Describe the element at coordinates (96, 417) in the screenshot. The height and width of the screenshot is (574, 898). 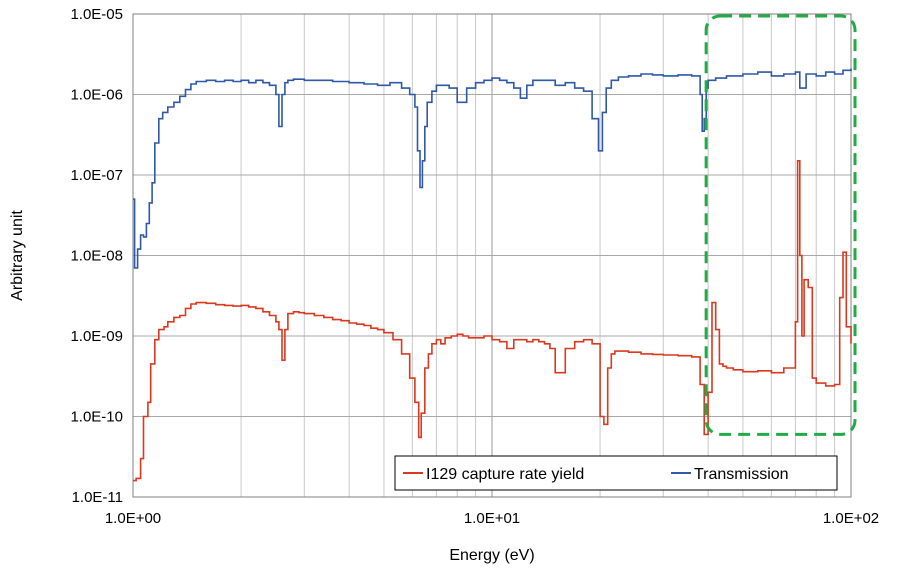
I see `y-tick-label: 1.0E-10` at that location.